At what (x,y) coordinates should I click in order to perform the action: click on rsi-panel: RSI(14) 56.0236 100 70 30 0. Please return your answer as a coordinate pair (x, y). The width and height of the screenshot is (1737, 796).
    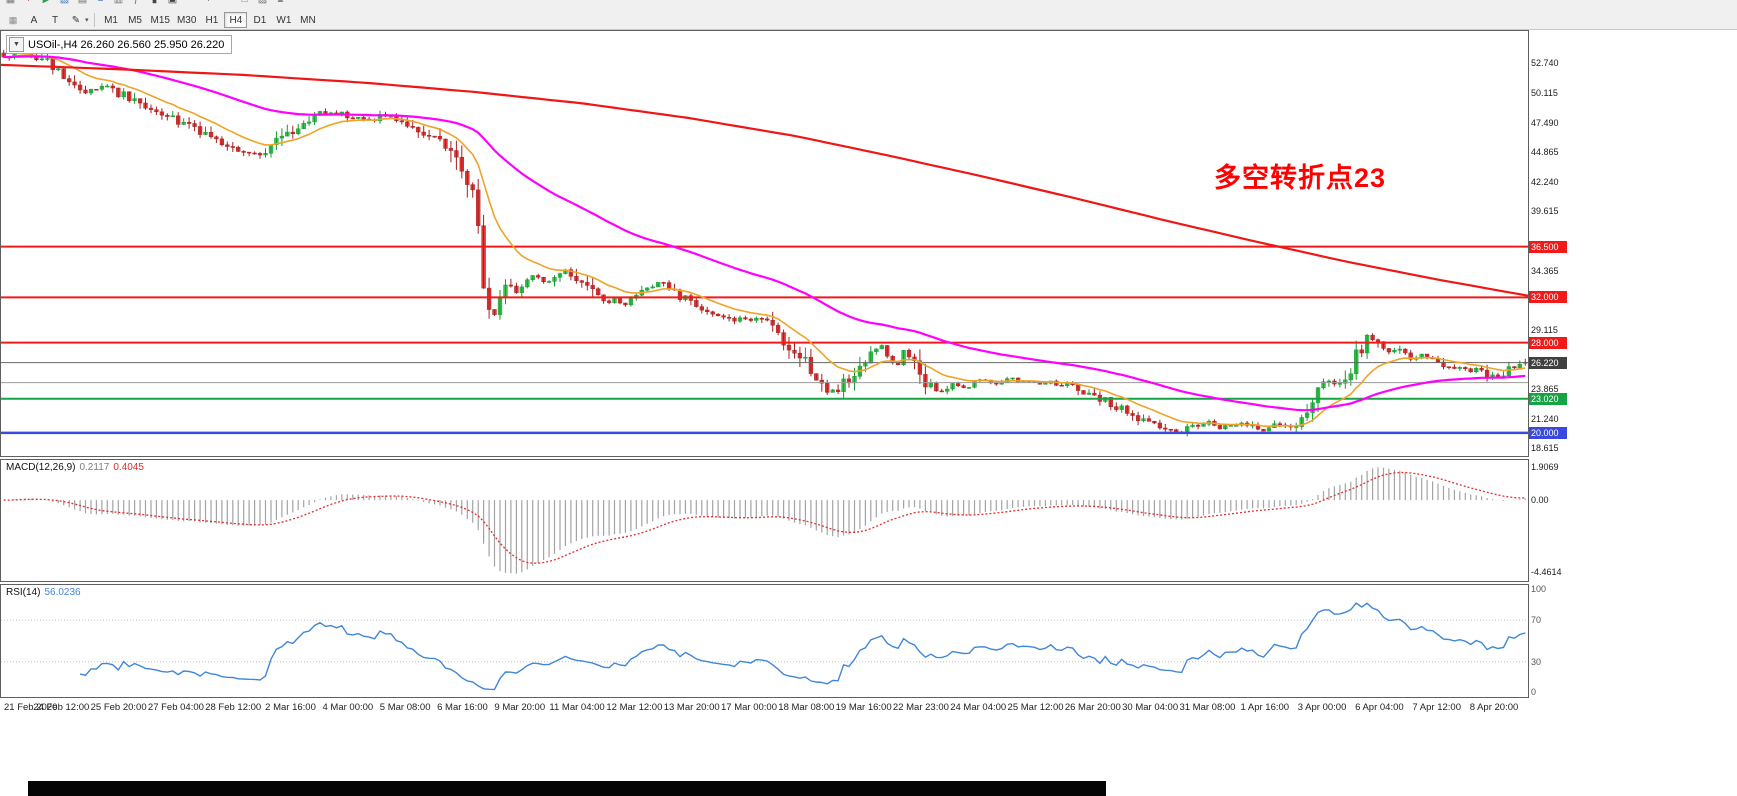
    Looking at the image, I should click on (868, 641).